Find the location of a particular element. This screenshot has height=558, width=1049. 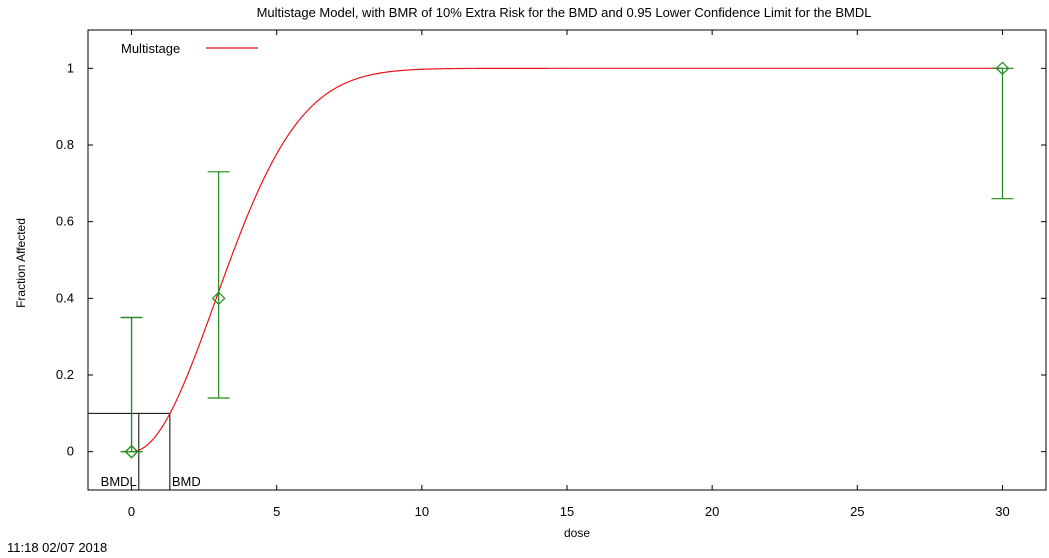

bmdl-label: BMDL is located at coordinates (119, 481).